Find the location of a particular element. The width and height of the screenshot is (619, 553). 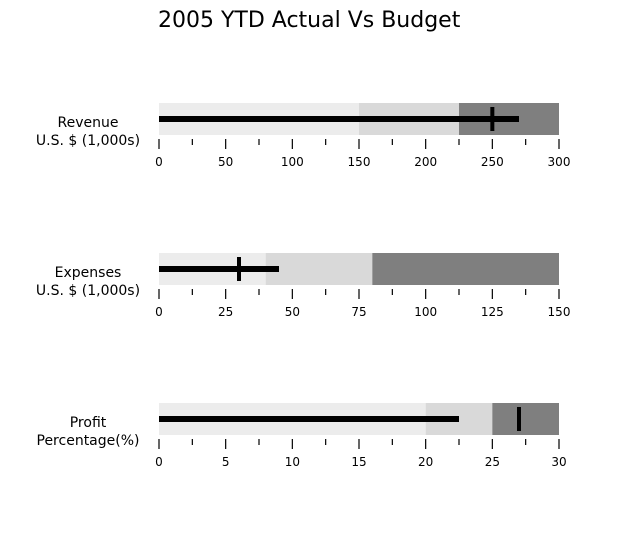

tick-label: 30 is located at coordinates (558, 462).